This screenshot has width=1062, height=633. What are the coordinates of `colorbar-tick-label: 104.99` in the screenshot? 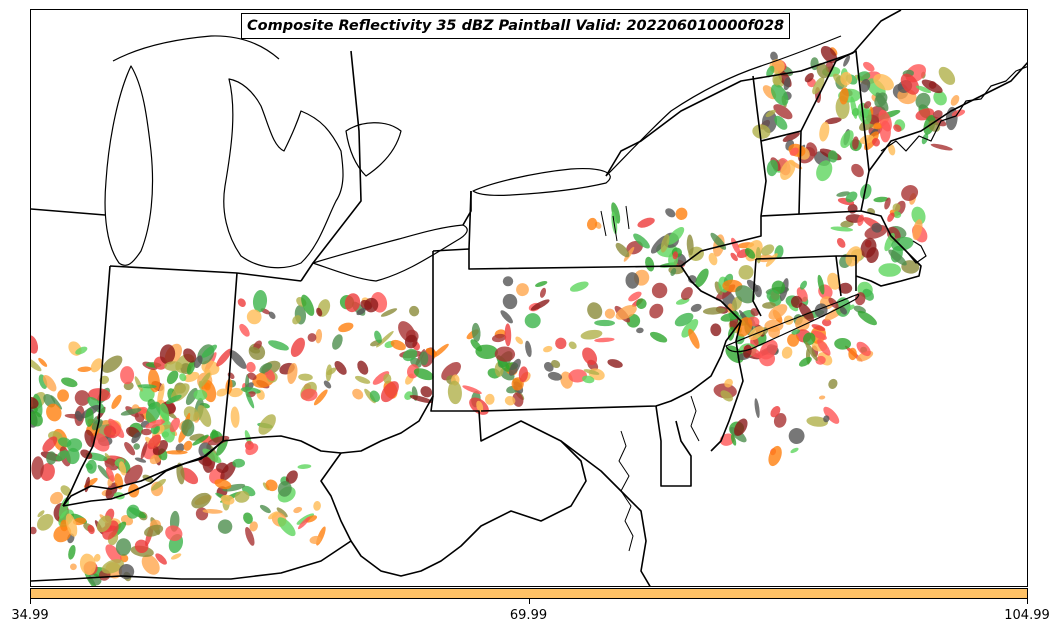 It's located at (1027, 615).